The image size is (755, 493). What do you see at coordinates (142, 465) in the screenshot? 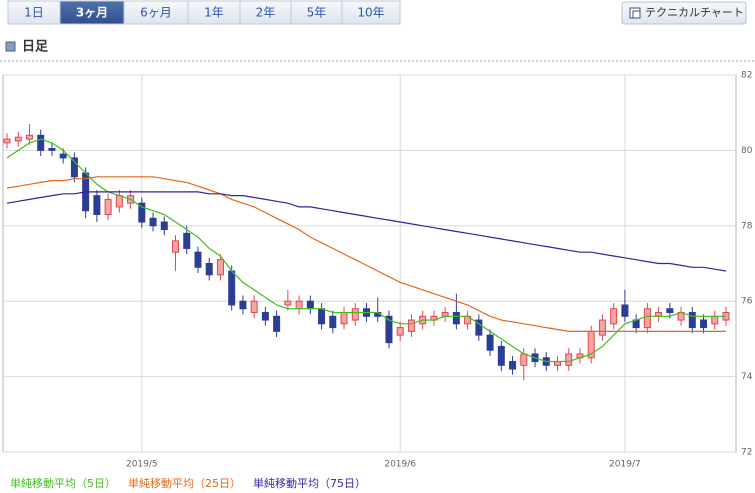
I see `x-tick-label: 2019/5` at bounding box center [142, 465].